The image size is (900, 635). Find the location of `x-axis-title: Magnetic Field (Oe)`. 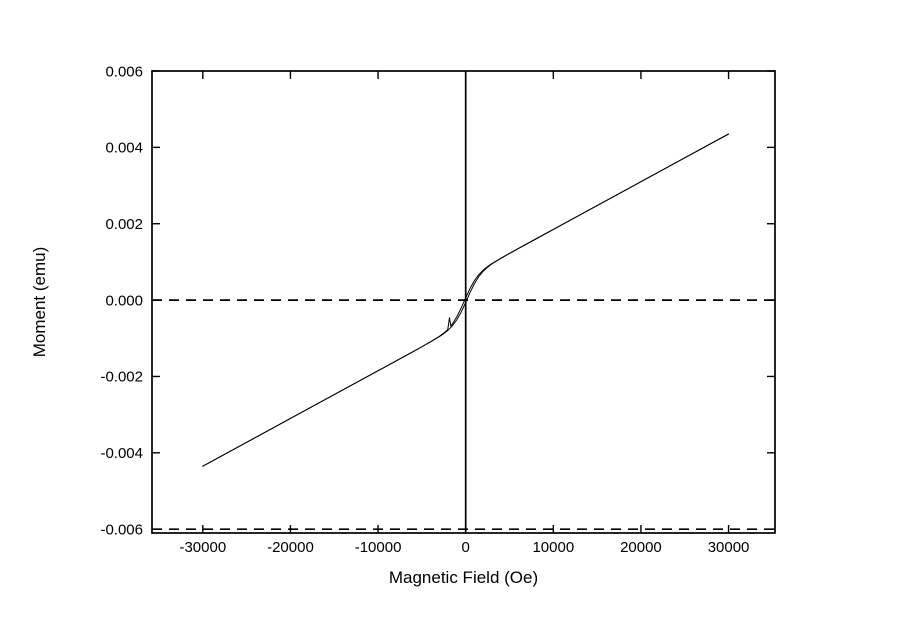

x-axis-title: Magnetic Field (Oe) is located at coordinates (463, 577).